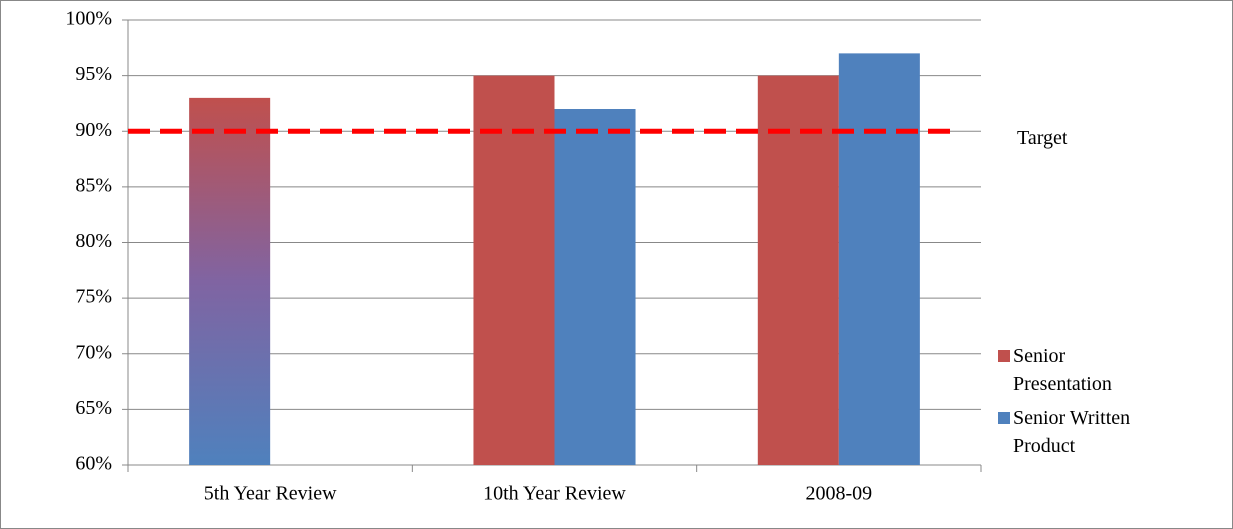  I want to click on y-tick-label: 90%, so click(93, 130).